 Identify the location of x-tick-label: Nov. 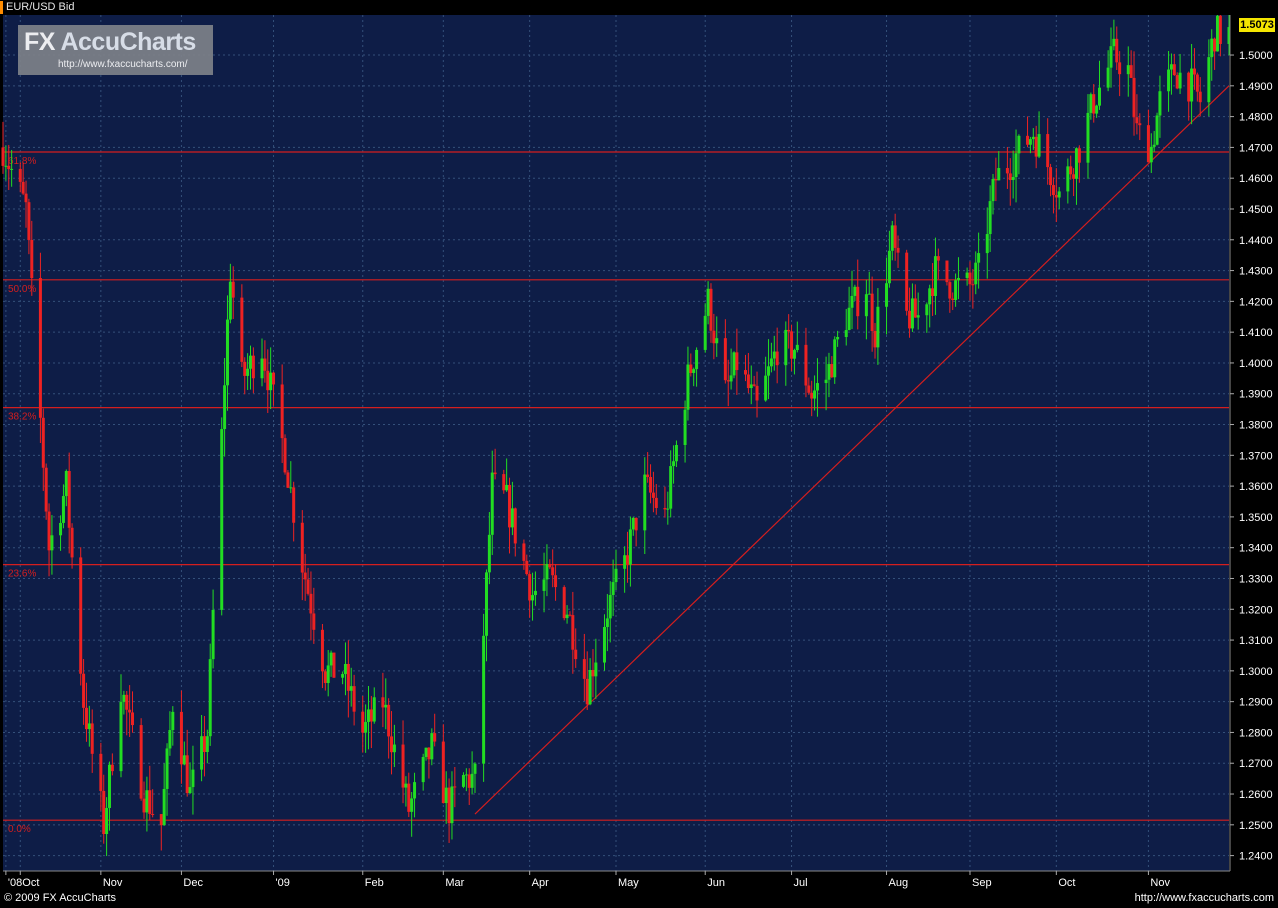
(113, 883).